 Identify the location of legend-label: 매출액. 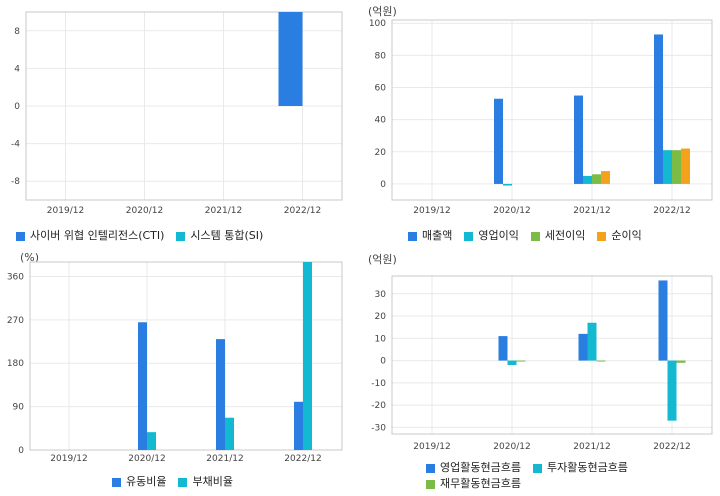
(437, 235).